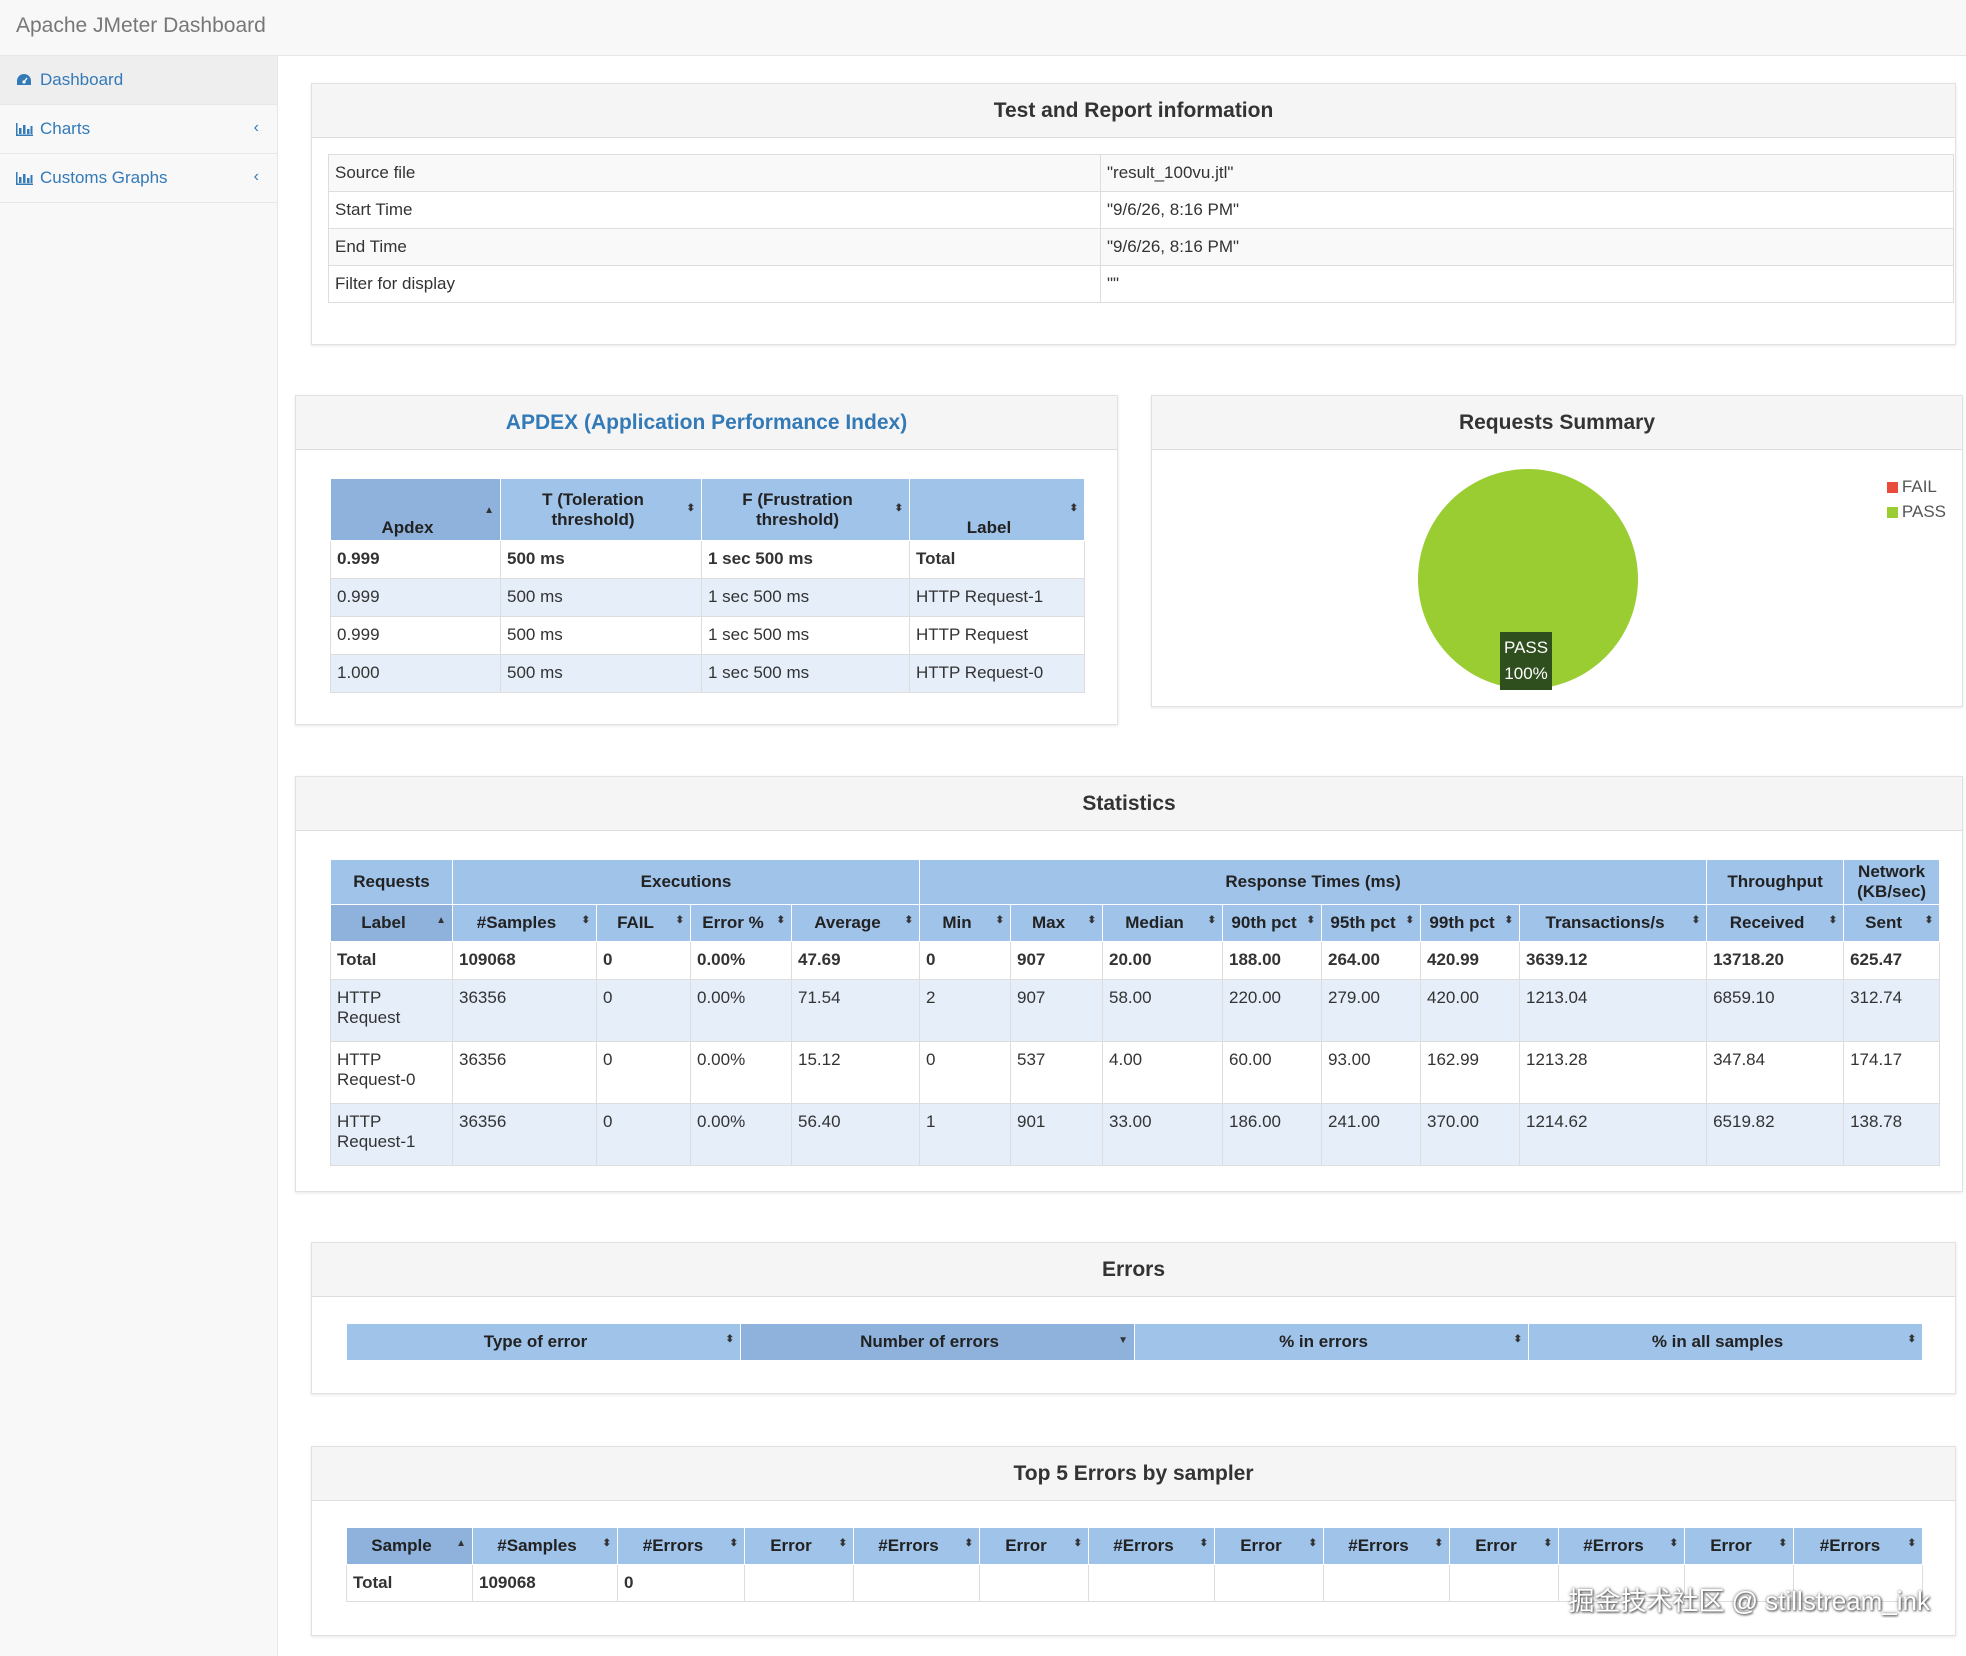 The width and height of the screenshot is (1966, 1656). What do you see at coordinates (545, 1546) in the screenshot?
I see `column-header-top5: #Samples ⬍` at bounding box center [545, 1546].